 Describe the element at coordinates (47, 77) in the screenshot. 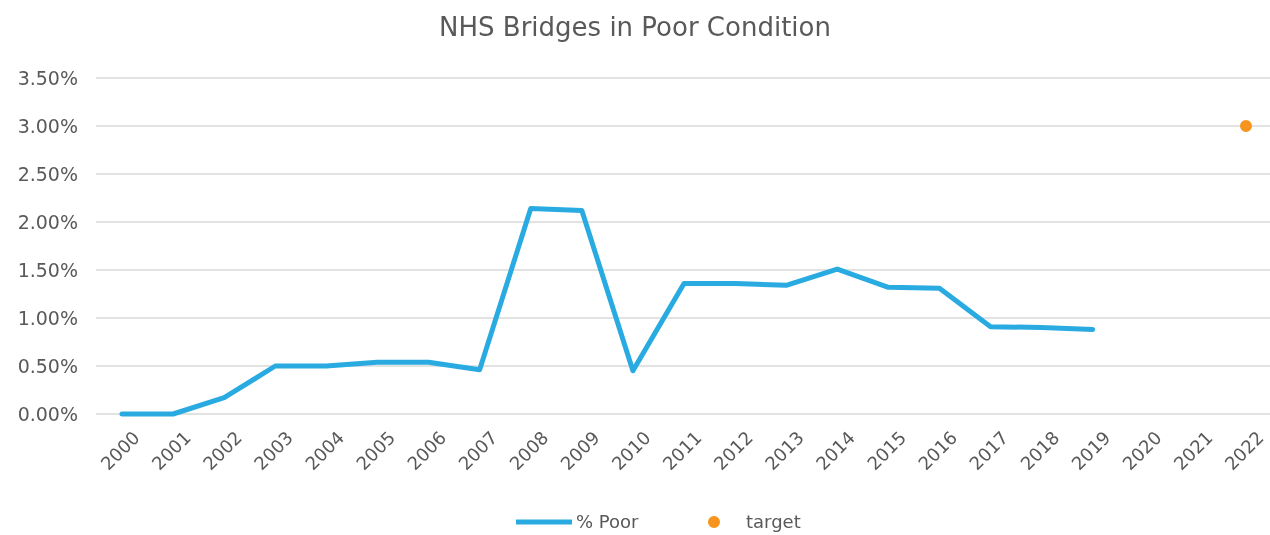

I see `y-tick-label: 3.50%` at that location.